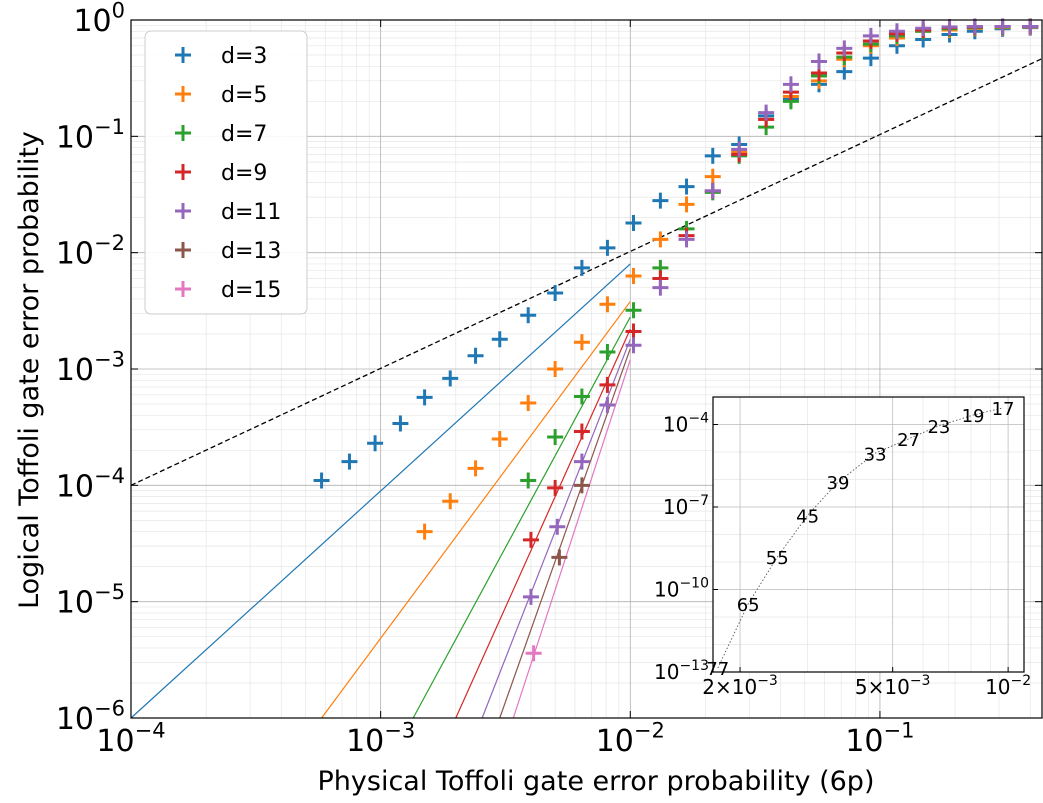 The width and height of the screenshot is (1043, 803). What do you see at coordinates (908, 440) in the screenshot?
I see `inset-point-label: 27` at bounding box center [908, 440].